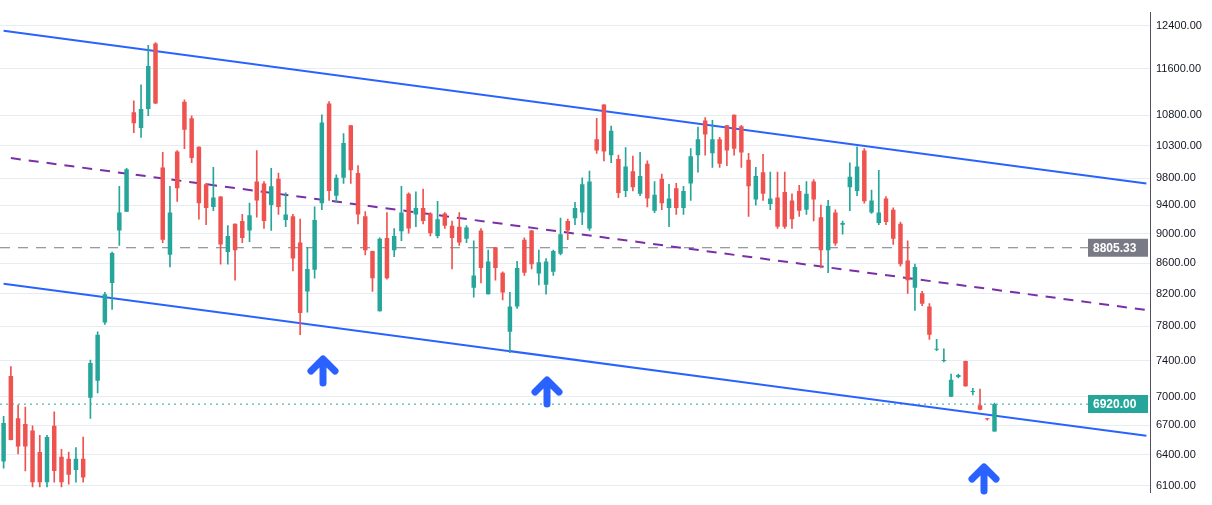 The height and width of the screenshot is (505, 1212). Describe the element at coordinates (1176, 485) in the screenshot. I see `y-tick-label: 6100.00` at that location.